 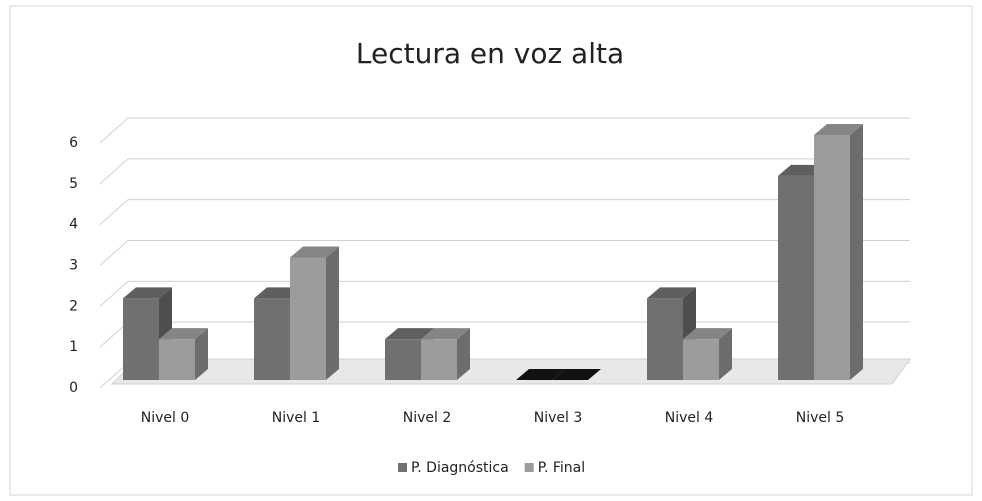 I want to click on y-tick-label: 0, so click(x=73, y=388).